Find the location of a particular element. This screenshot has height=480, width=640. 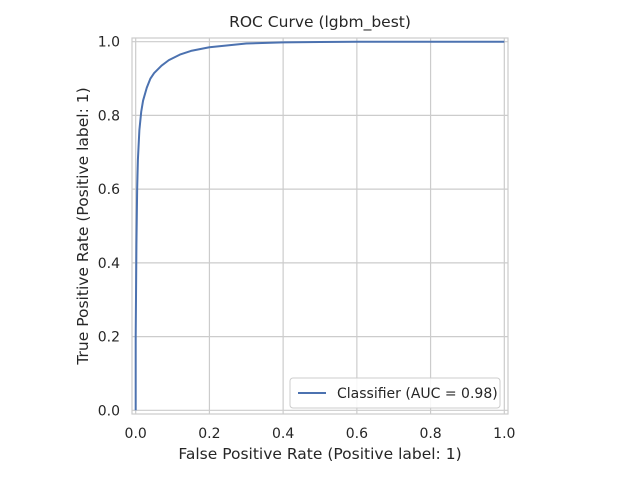

y-axis-label: True Positive Rate (Positive label: 1) is located at coordinates (83, 226).